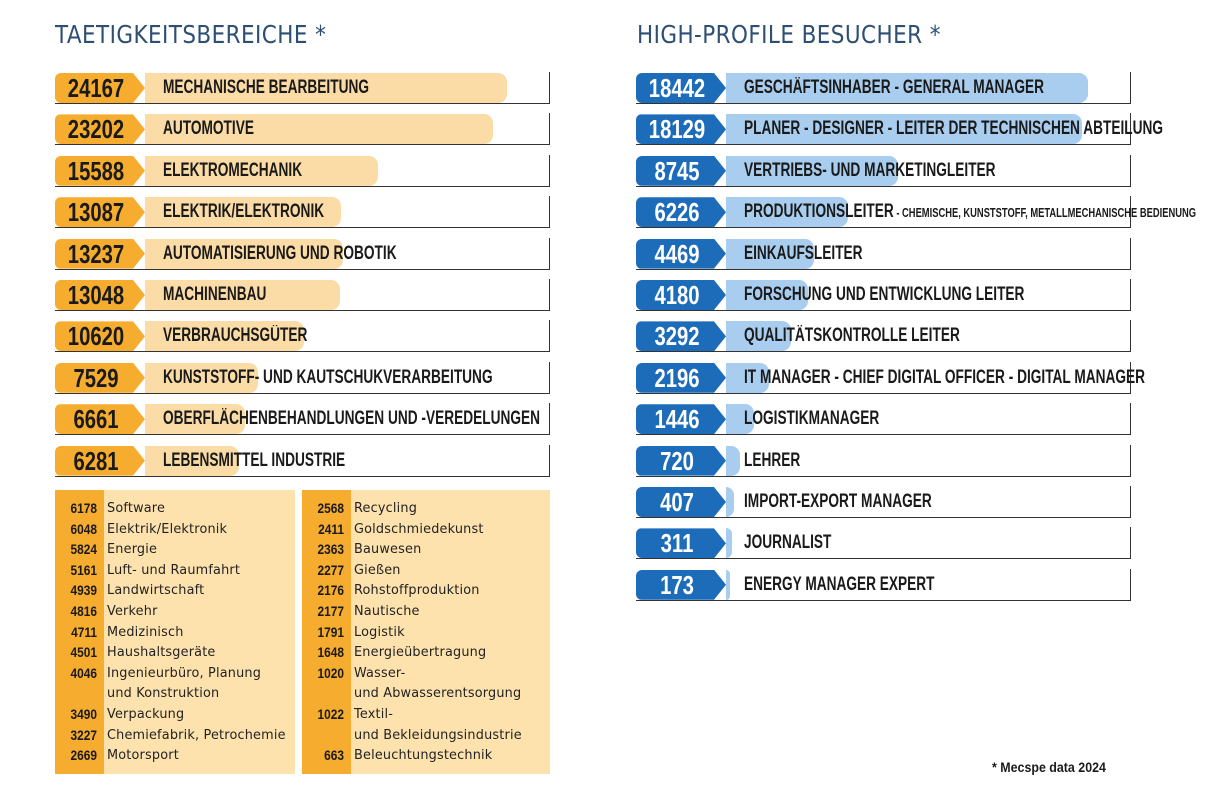  What do you see at coordinates (235, 336) in the screenshot?
I see `category-label: VERBRAUCHSGÜTER` at bounding box center [235, 336].